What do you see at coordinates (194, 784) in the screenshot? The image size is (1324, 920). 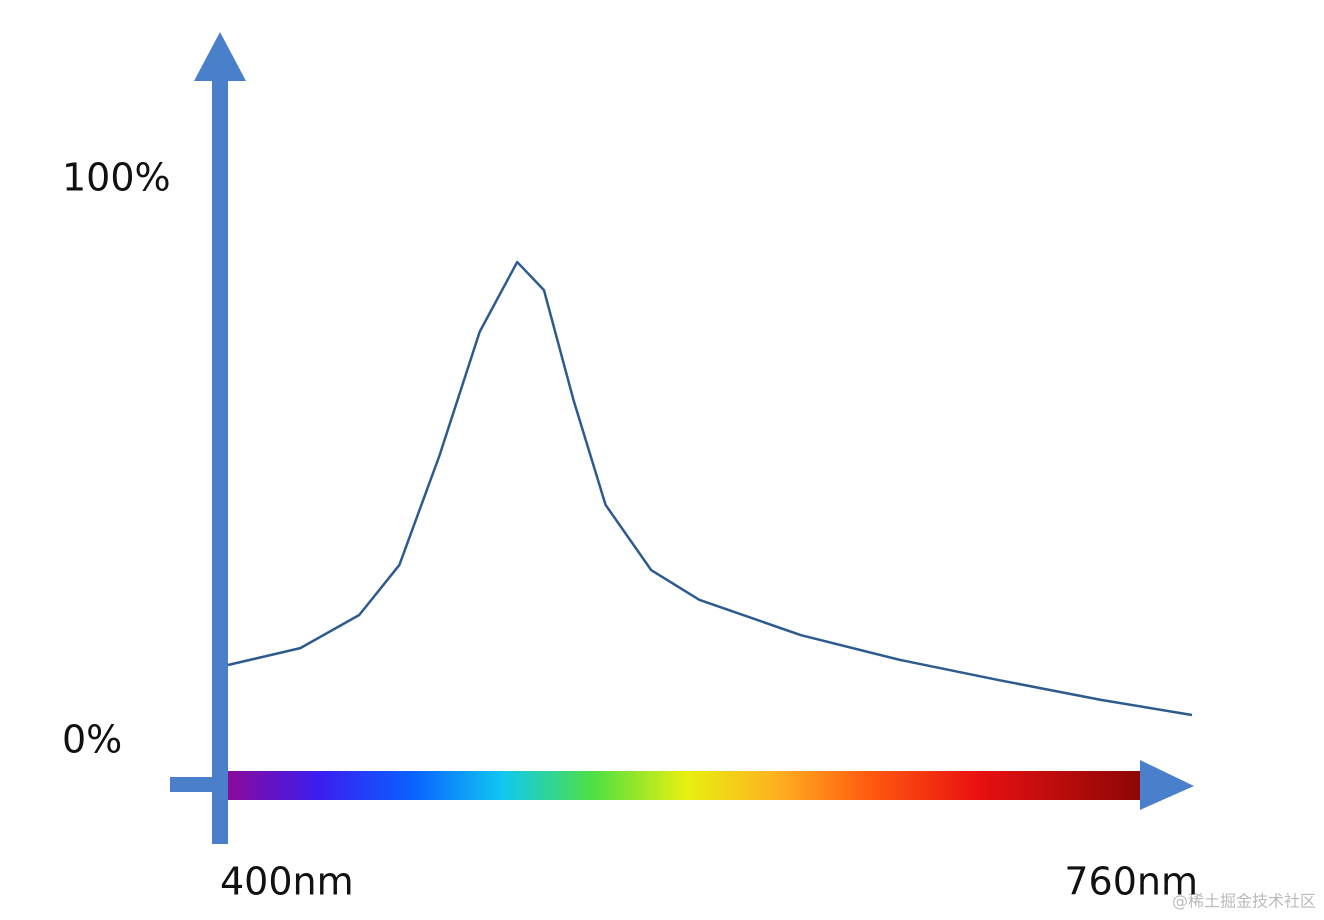 I see `axis-stub` at bounding box center [194, 784].